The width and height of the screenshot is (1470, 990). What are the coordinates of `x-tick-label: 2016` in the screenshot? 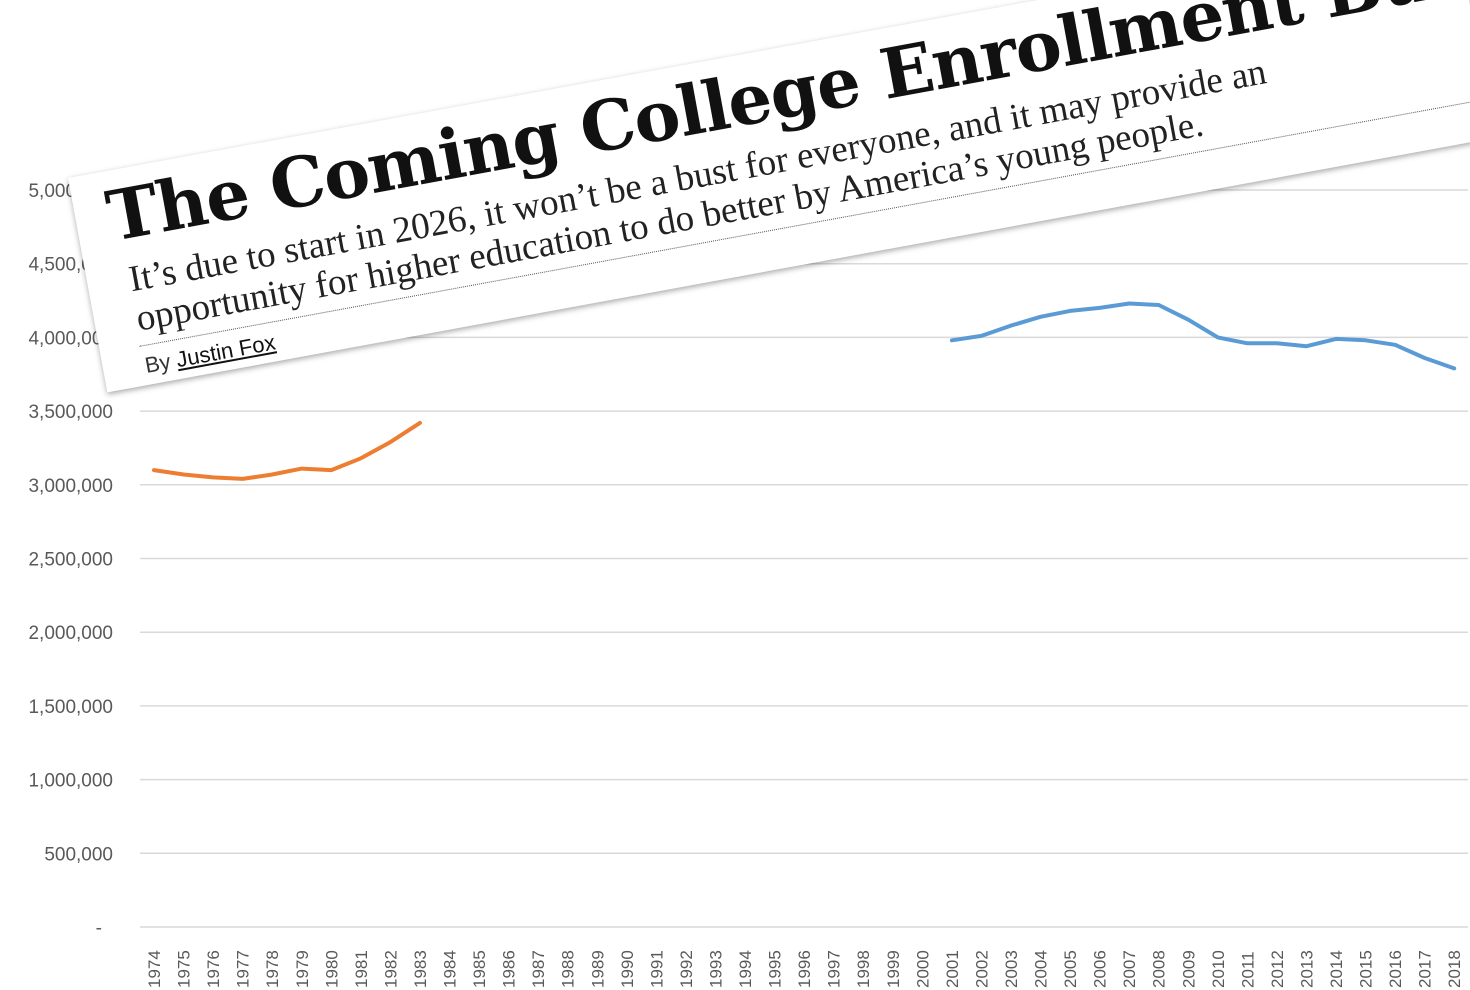 It's located at (1395, 969).